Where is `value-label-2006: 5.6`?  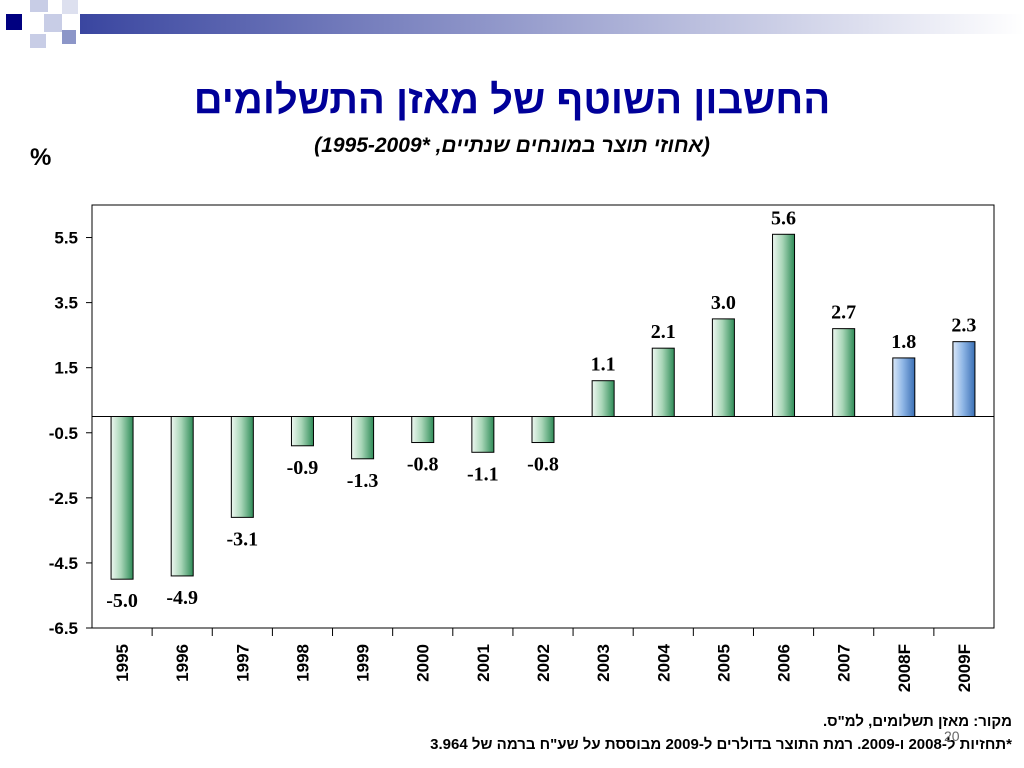
value-label-2006: 5.6 is located at coordinates (783, 218).